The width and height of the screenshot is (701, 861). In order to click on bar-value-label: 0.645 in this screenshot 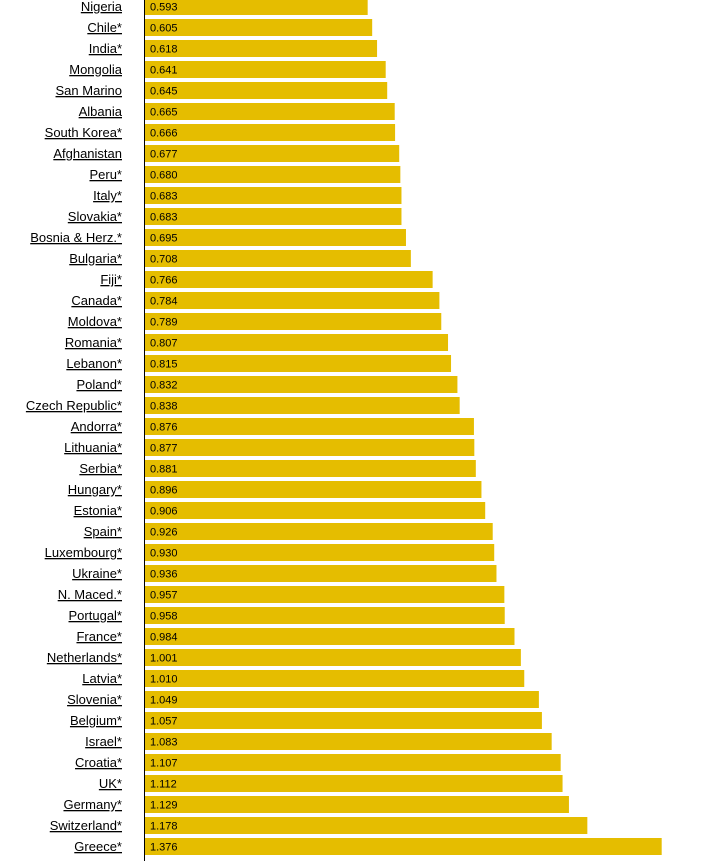, I will do `click(164, 92)`.